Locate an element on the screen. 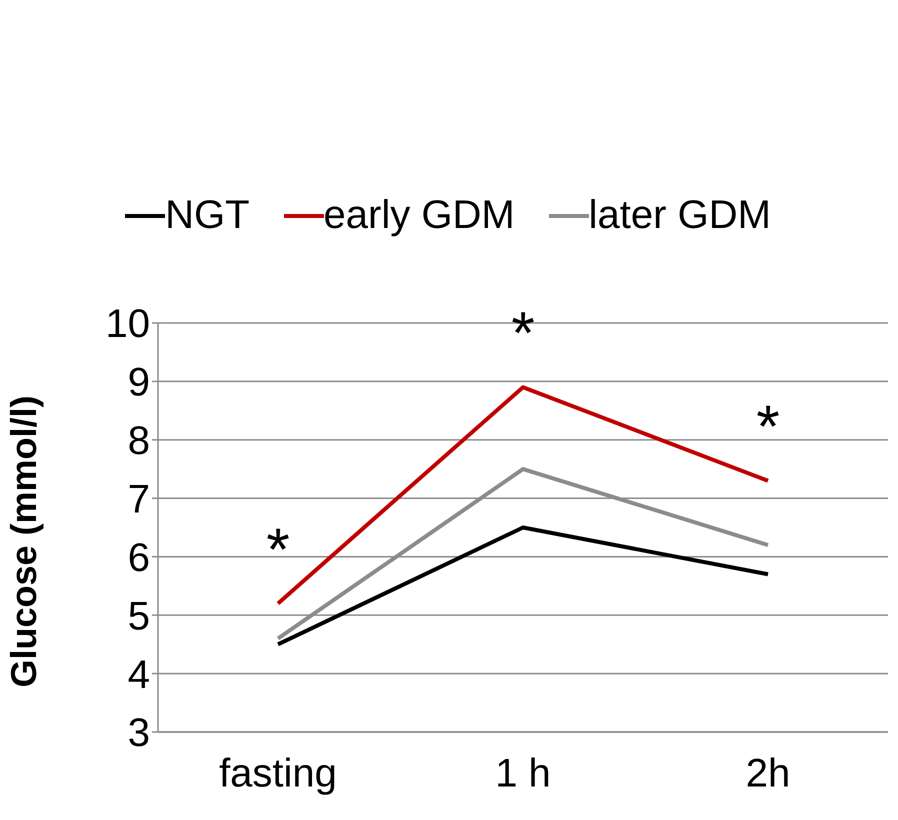  y-tick-label: 4 is located at coordinates (139, 674).